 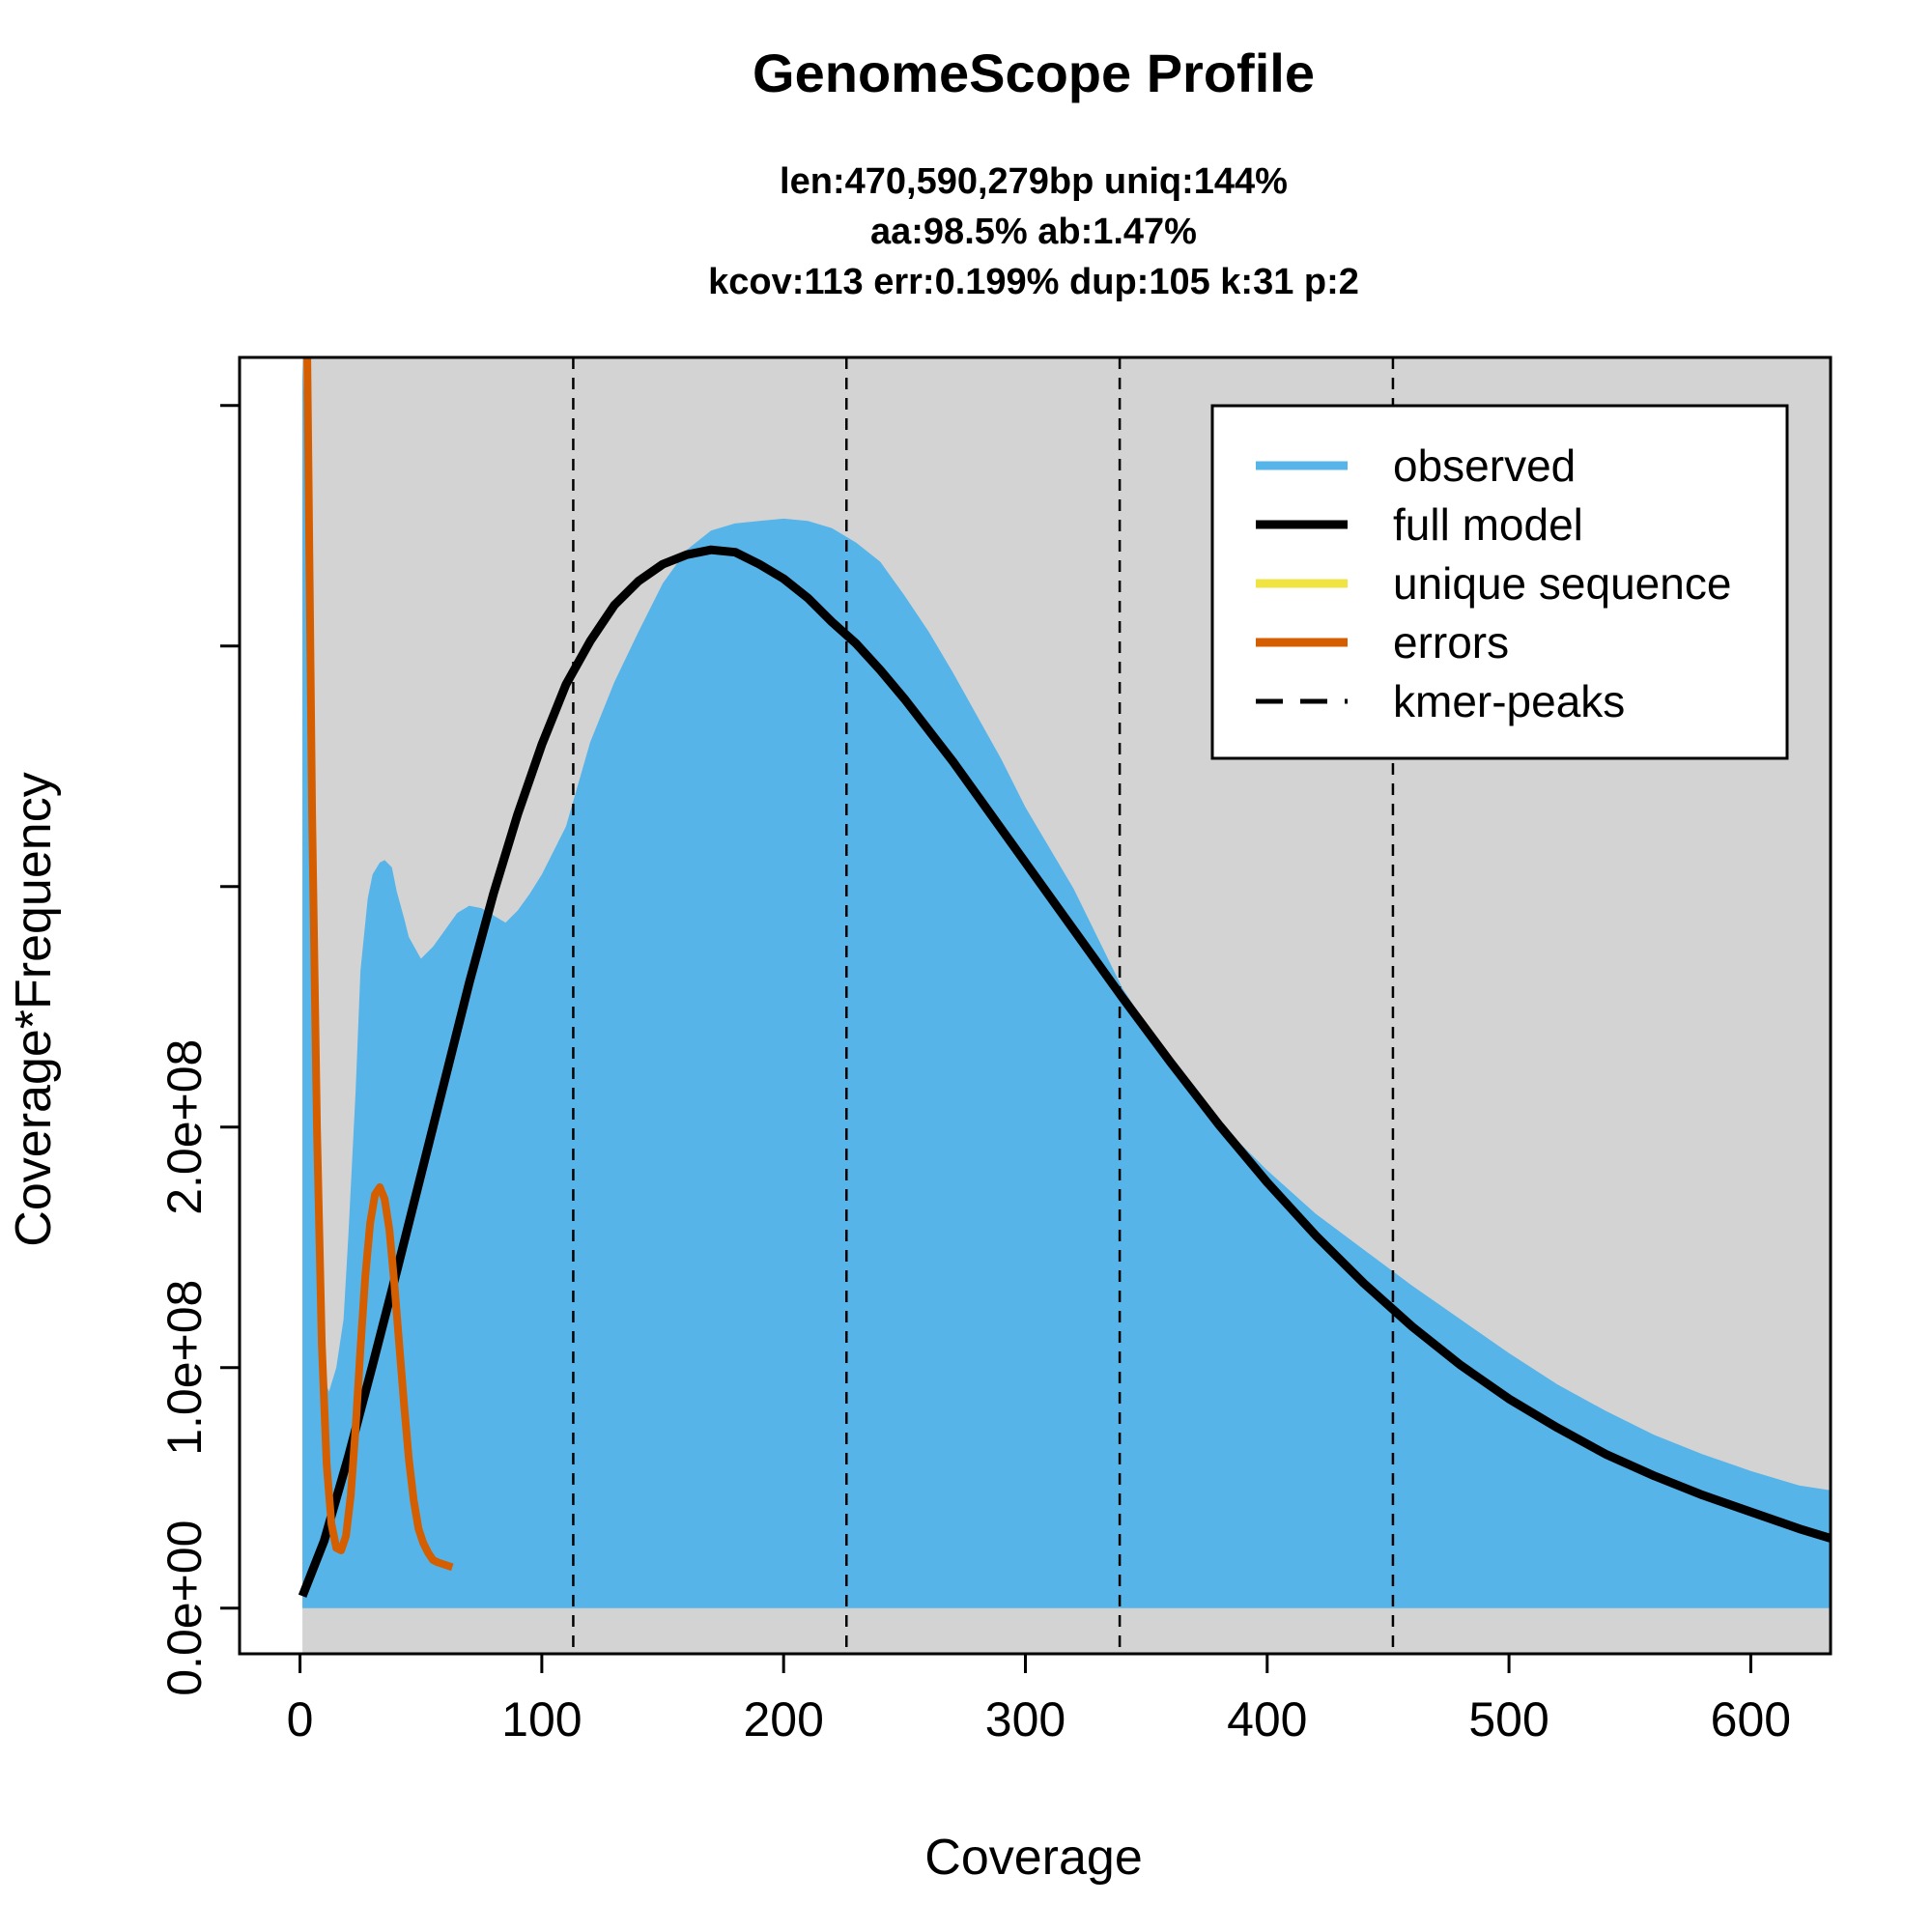 What do you see at coordinates (1509, 701) in the screenshot?
I see `legend-label: kmer-peaks` at bounding box center [1509, 701].